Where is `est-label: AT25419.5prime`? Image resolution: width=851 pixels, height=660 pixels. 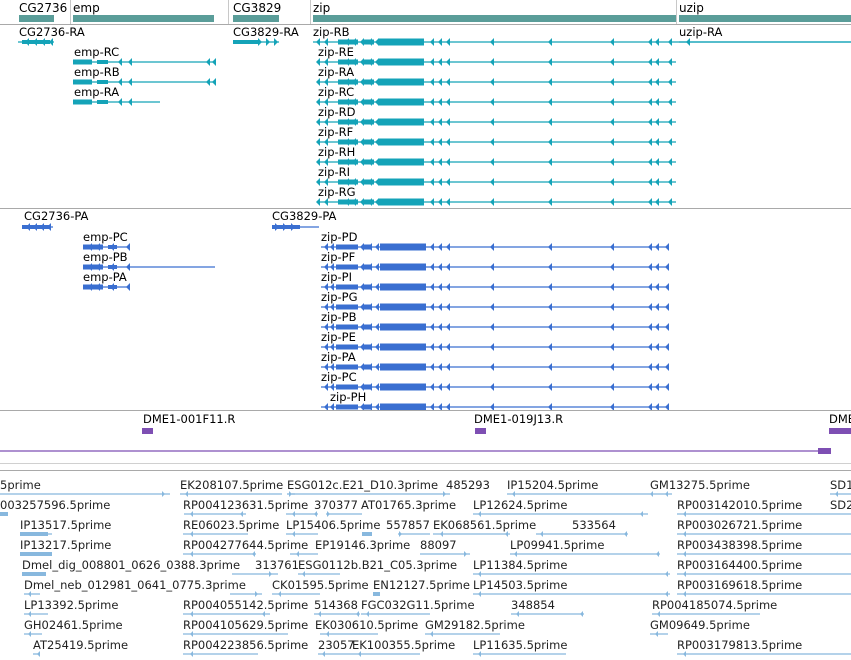 est-label: AT25419.5prime is located at coordinates (81, 645).